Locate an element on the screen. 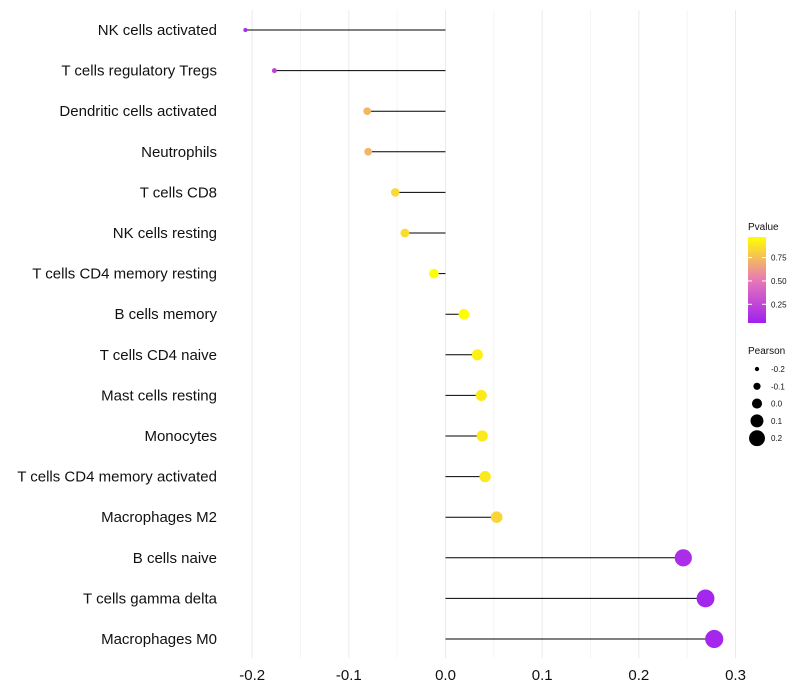 The width and height of the screenshot is (800, 700). colorbar-tick-label: 0.50 is located at coordinates (779, 281).